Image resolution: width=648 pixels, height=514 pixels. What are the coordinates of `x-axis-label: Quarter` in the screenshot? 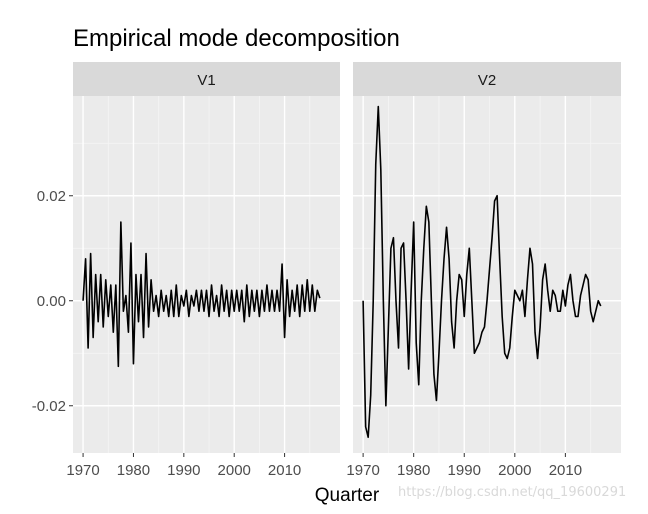 It's located at (347, 495).